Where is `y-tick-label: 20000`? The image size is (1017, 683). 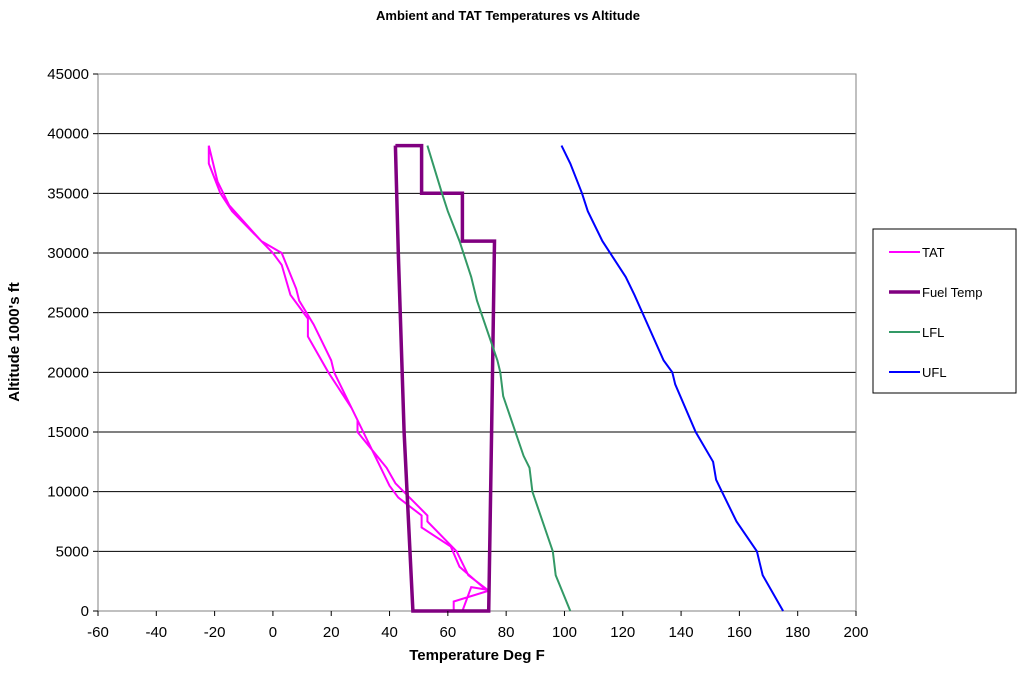 y-tick-label: 20000 is located at coordinates (68, 372).